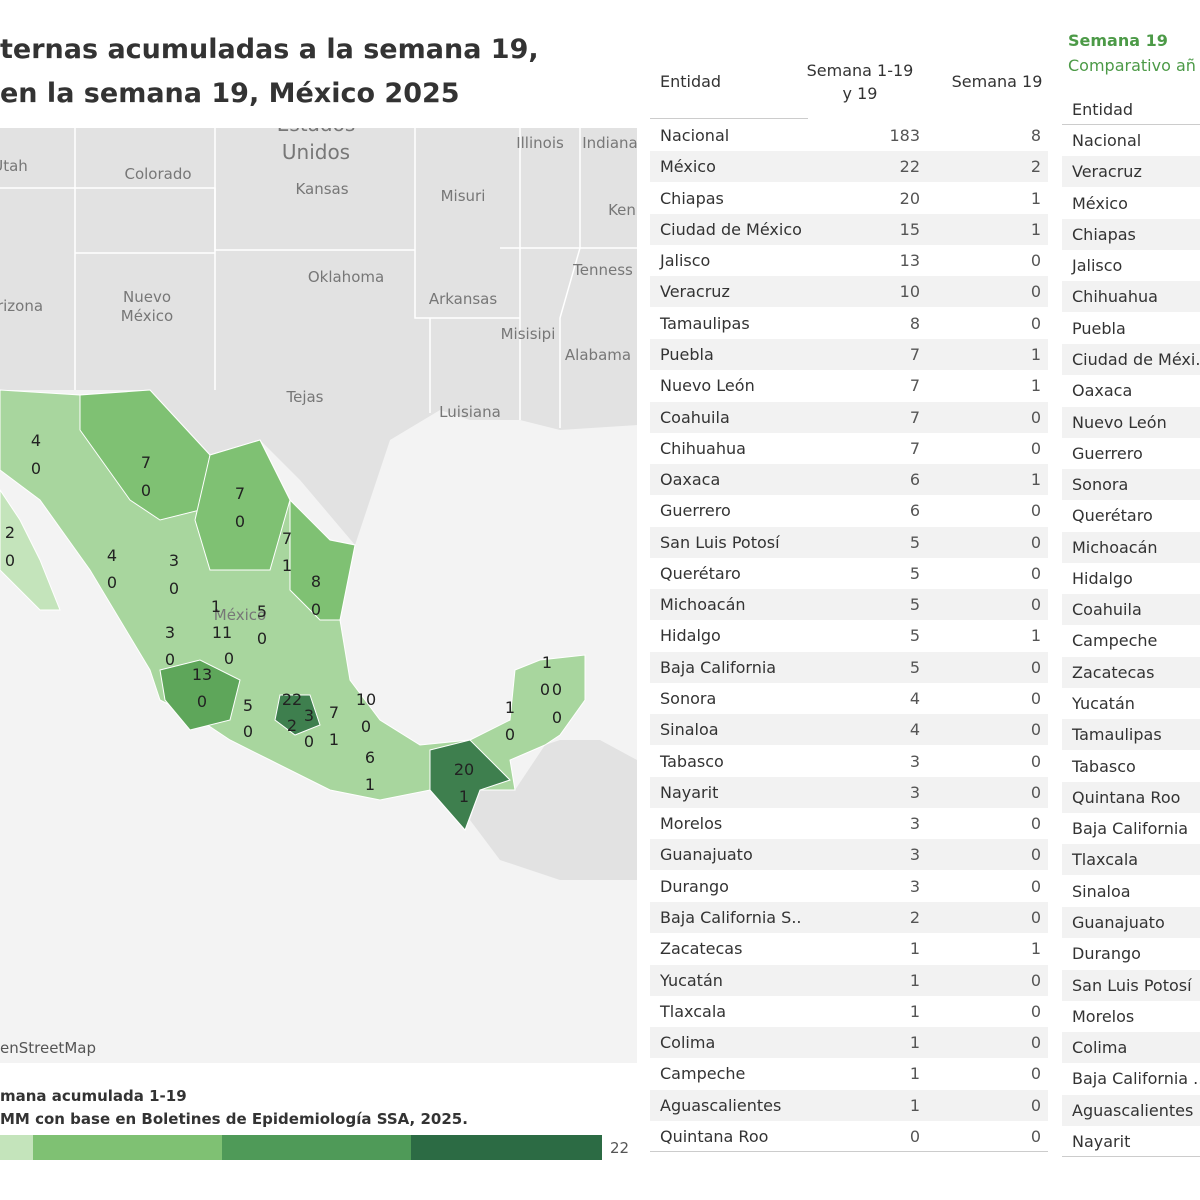 The image size is (1200, 1200). Describe the element at coordinates (860, 93) in the screenshot. I see `header: y 19` at that location.